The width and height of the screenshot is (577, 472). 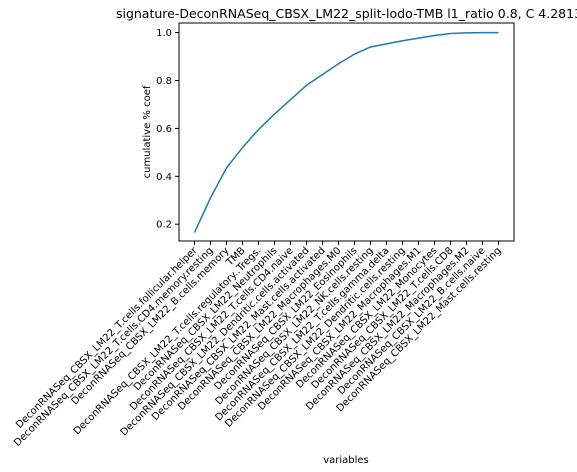 I want to click on x-axis-label: variables, so click(x=346, y=460).